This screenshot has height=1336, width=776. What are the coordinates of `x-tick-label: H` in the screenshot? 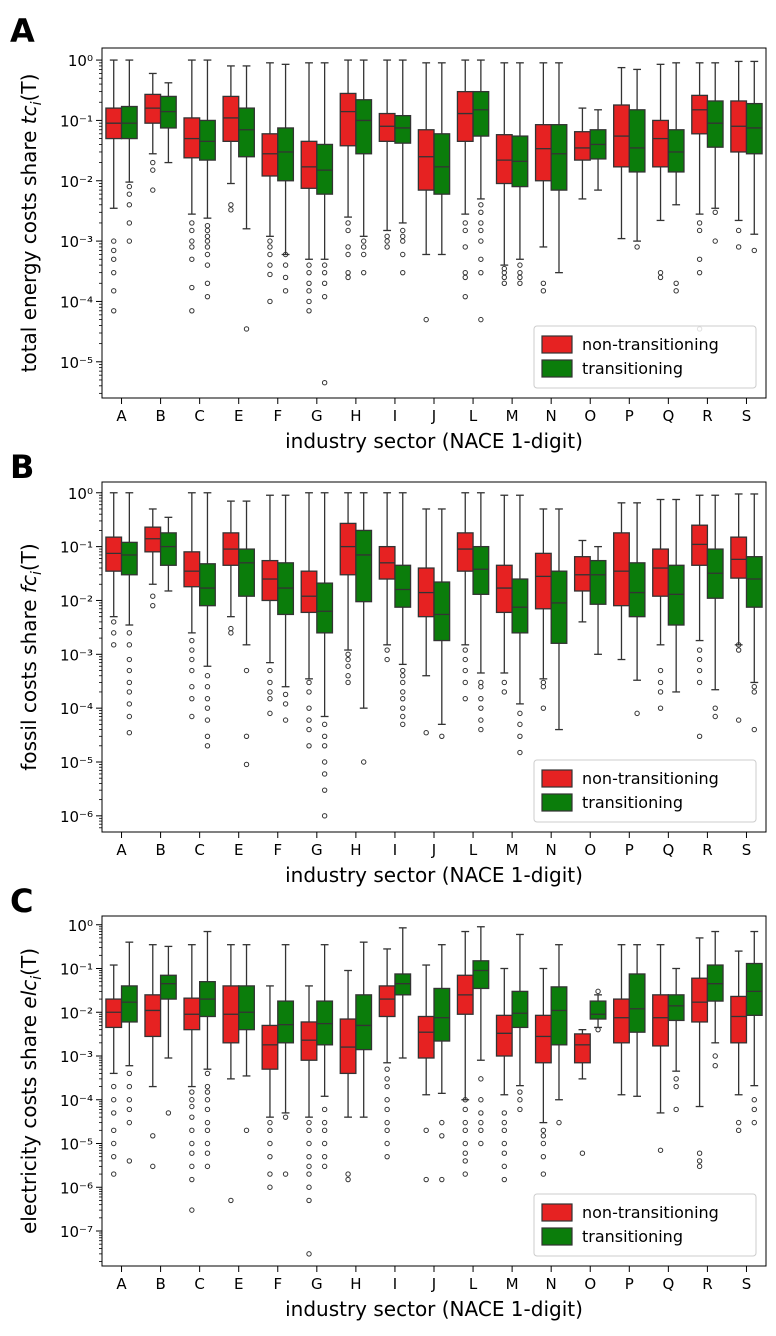 It's located at (355, 1284).